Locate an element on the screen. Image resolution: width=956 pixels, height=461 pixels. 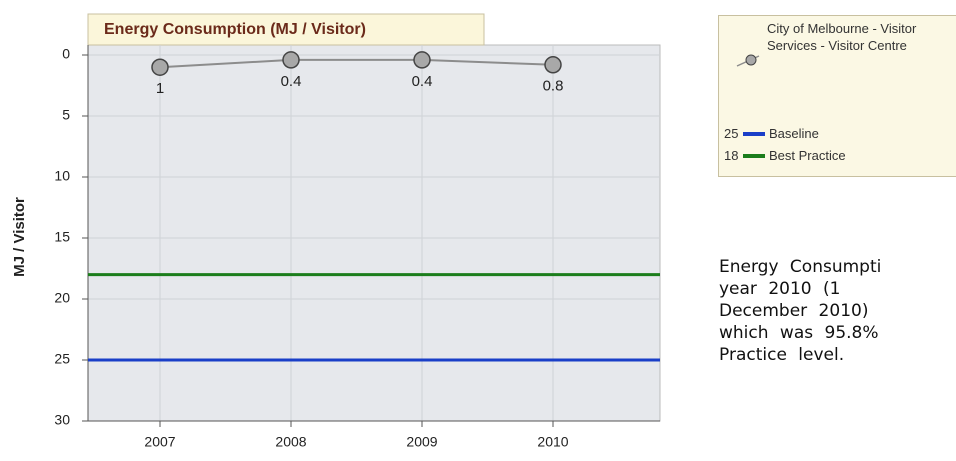
text-line: Practice level. is located at coordinates (782, 355).